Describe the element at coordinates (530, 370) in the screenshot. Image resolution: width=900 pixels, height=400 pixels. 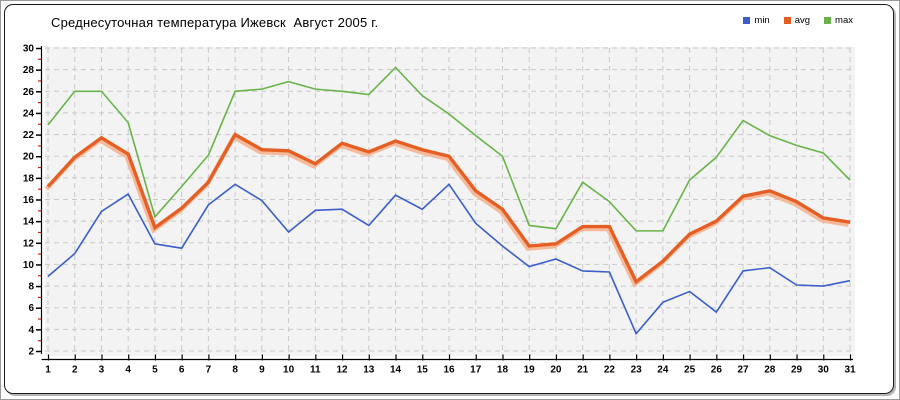
I see `x-tick-label: 19` at that location.